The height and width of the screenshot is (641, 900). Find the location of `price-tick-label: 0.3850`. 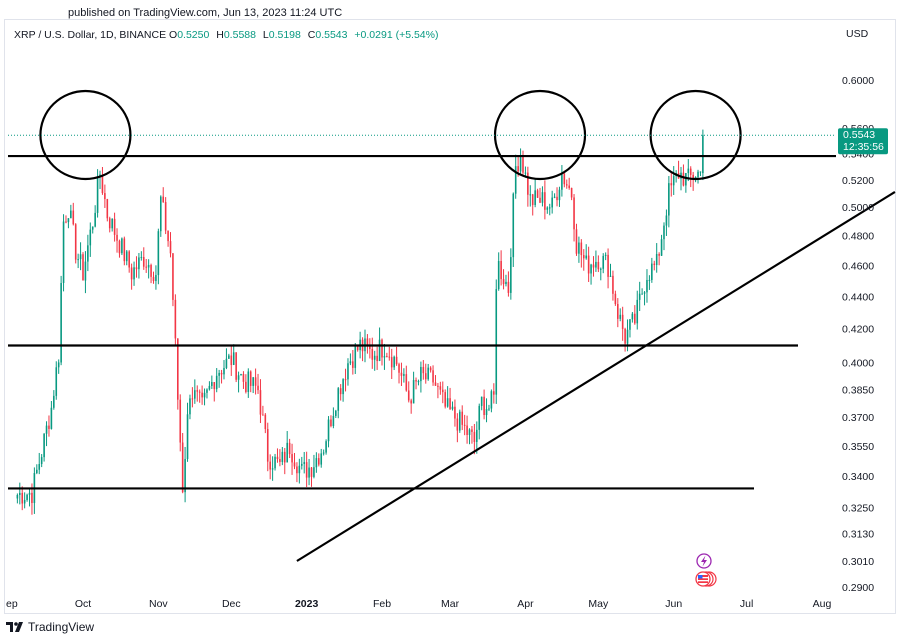

price-tick-label: 0.3850 is located at coordinates (858, 390).